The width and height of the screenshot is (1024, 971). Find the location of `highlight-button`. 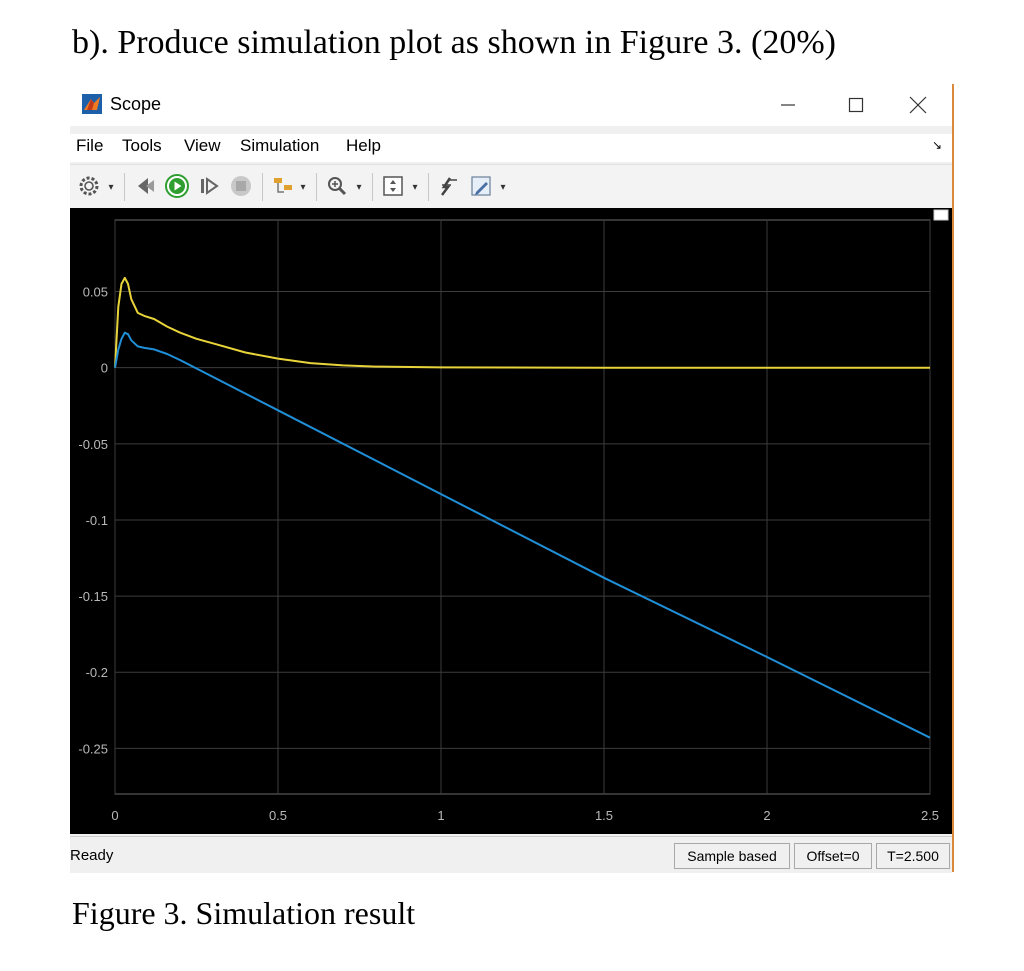

highlight-button is located at coordinates (283, 186).